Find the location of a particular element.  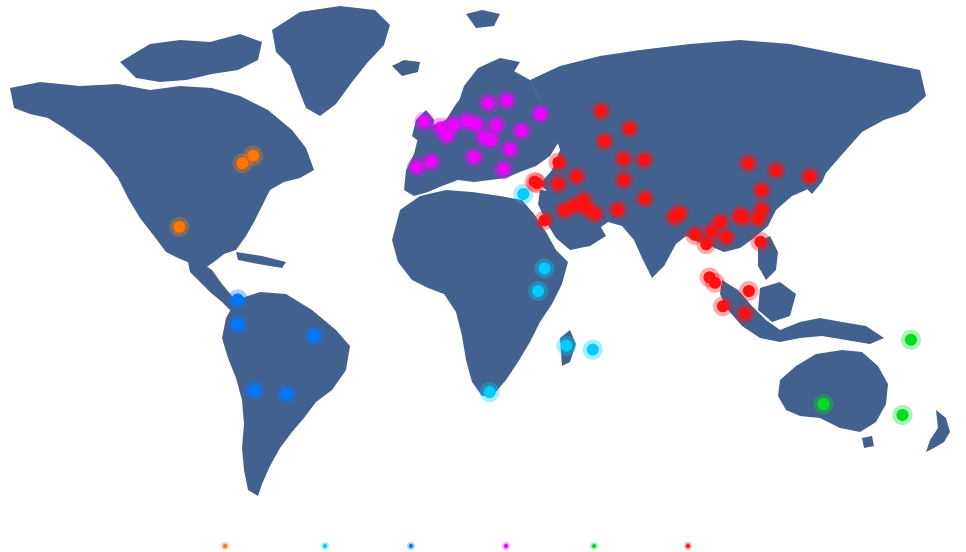

southeast-asia-islands is located at coordinates (802, 312).